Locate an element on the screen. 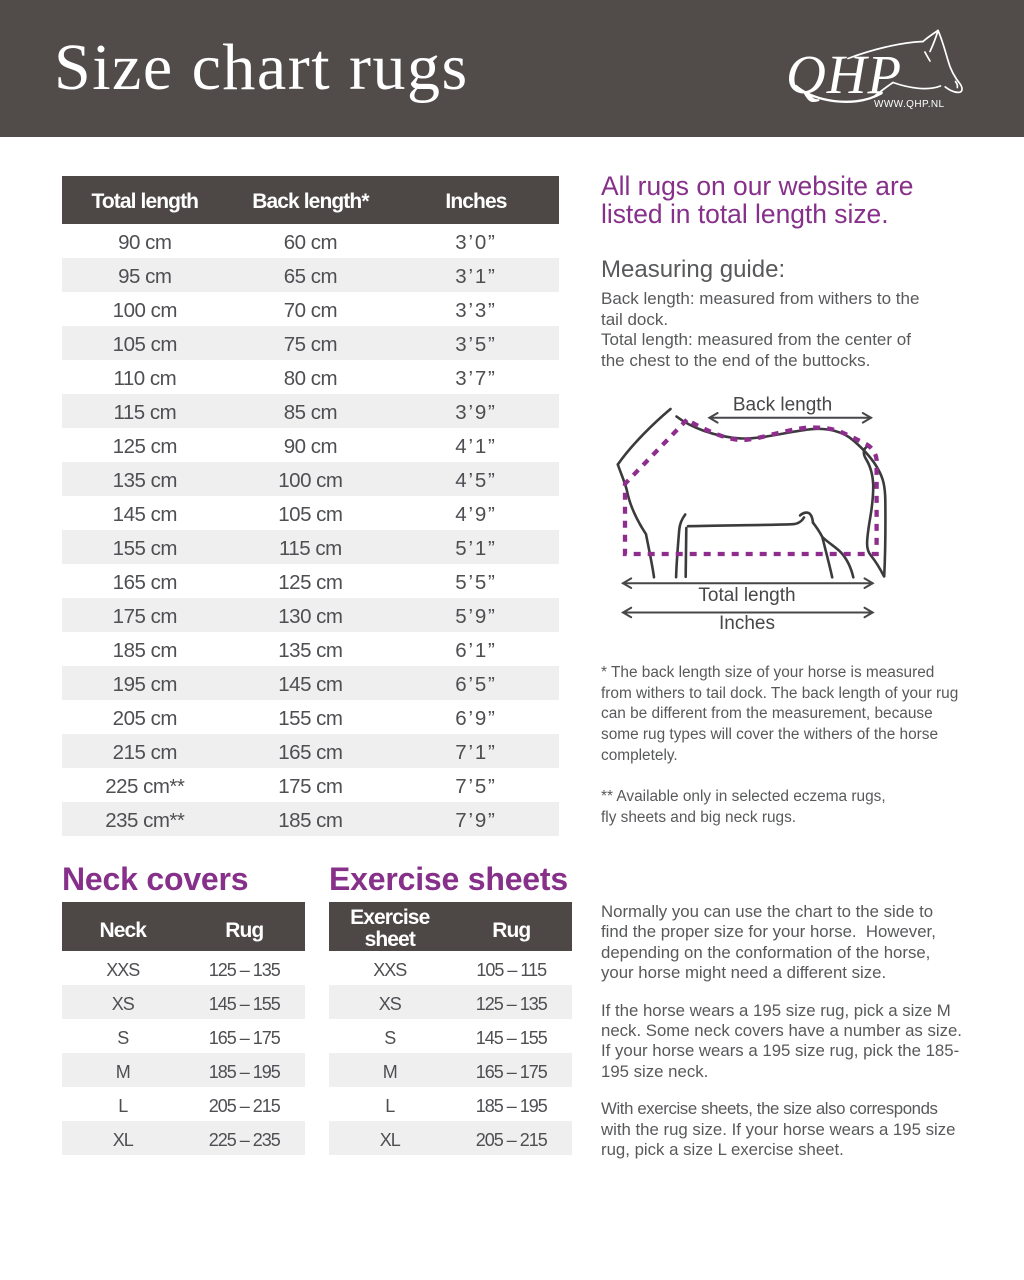 The height and width of the screenshot is (1280, 1024). svg-text: Inches is located at coordinates (747, 623).